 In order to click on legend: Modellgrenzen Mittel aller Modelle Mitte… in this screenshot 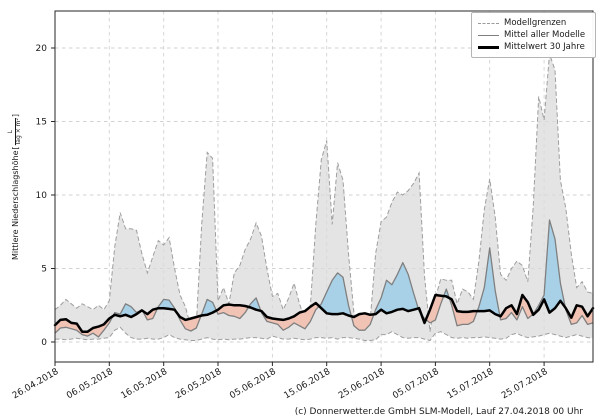, I will do `click(533, 35)`.